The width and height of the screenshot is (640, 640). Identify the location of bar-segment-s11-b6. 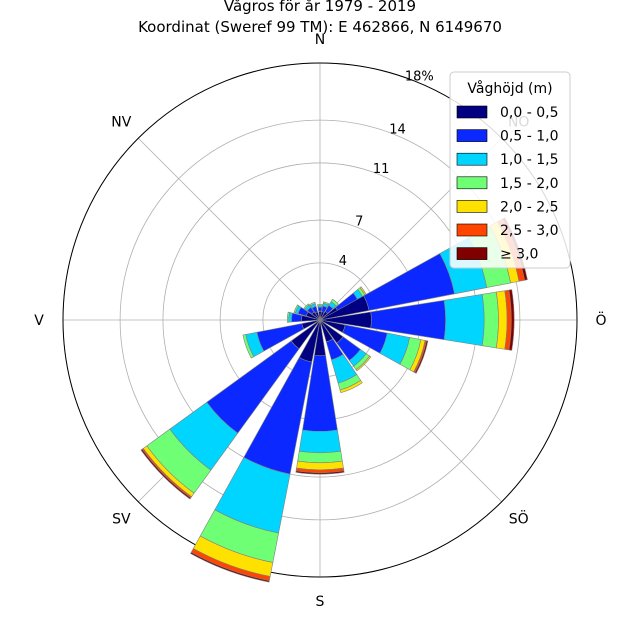
(166, 474).